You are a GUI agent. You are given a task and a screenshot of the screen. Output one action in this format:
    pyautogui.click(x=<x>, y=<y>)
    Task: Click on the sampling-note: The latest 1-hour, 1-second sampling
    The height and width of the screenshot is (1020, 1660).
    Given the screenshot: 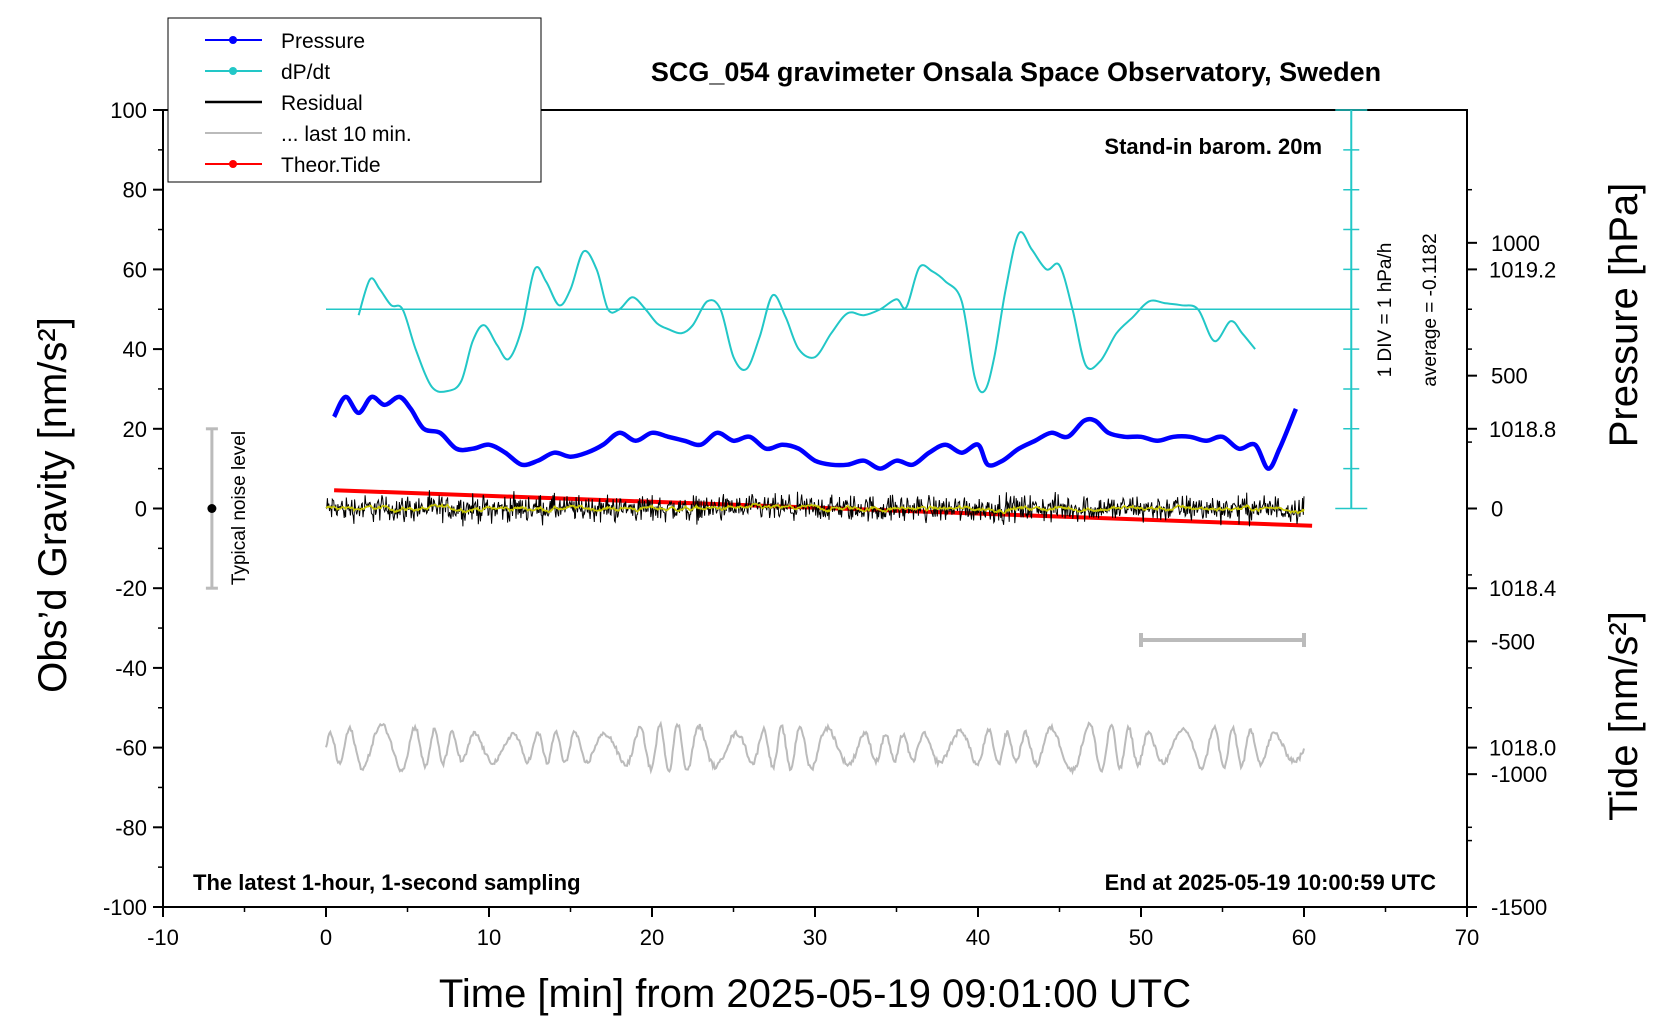 What is the action you would take?
    pyautogui.click(x=387, y=882)
    